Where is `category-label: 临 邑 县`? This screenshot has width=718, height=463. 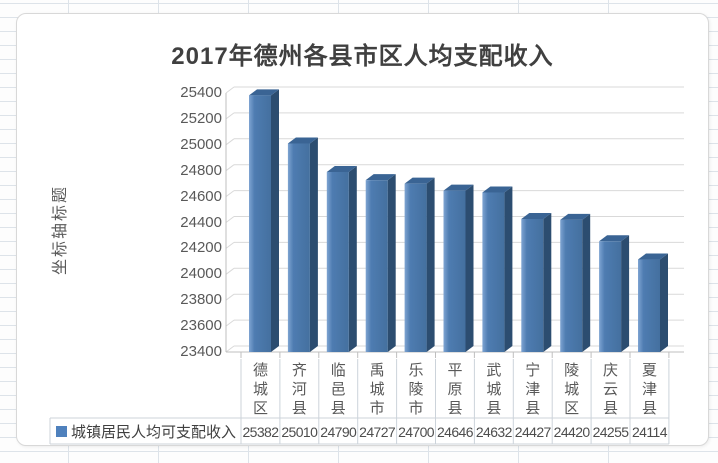 category-label: 临 邑 县 is located at coordinates (338, 389).